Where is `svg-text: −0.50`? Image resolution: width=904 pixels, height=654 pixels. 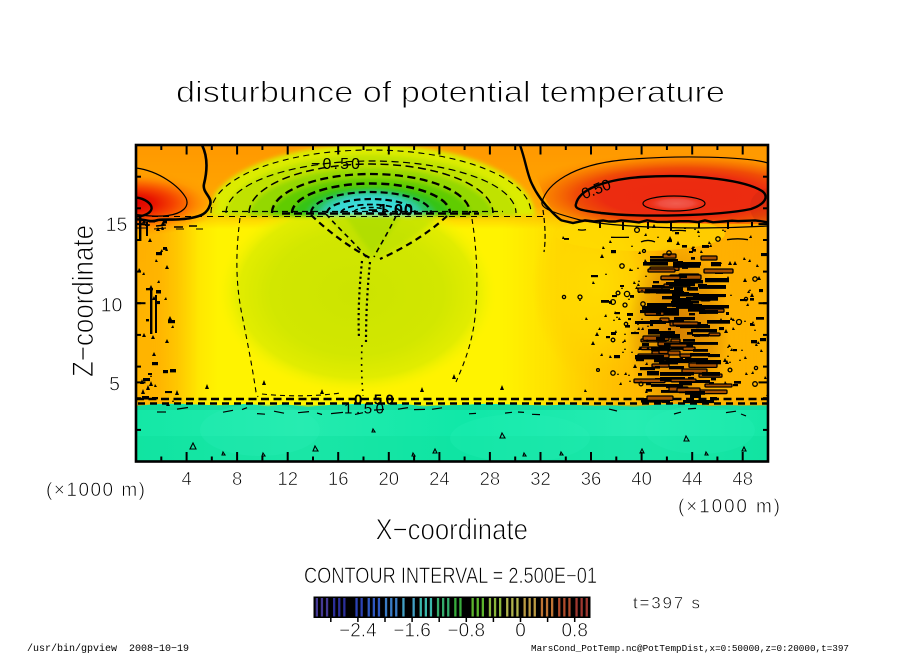 svg-text: −0.50 is located at coordinates (335, 164).